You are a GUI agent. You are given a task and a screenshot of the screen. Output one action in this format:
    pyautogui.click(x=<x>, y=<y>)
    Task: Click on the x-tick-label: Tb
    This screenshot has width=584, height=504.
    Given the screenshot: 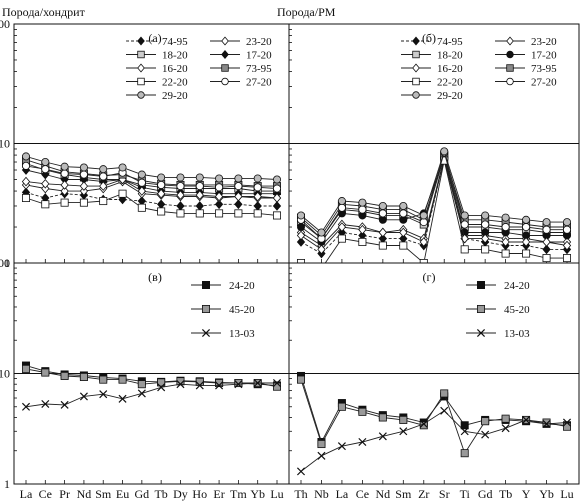 What is the action you would take?
    pyautogui.click(x=505, y=494)
    